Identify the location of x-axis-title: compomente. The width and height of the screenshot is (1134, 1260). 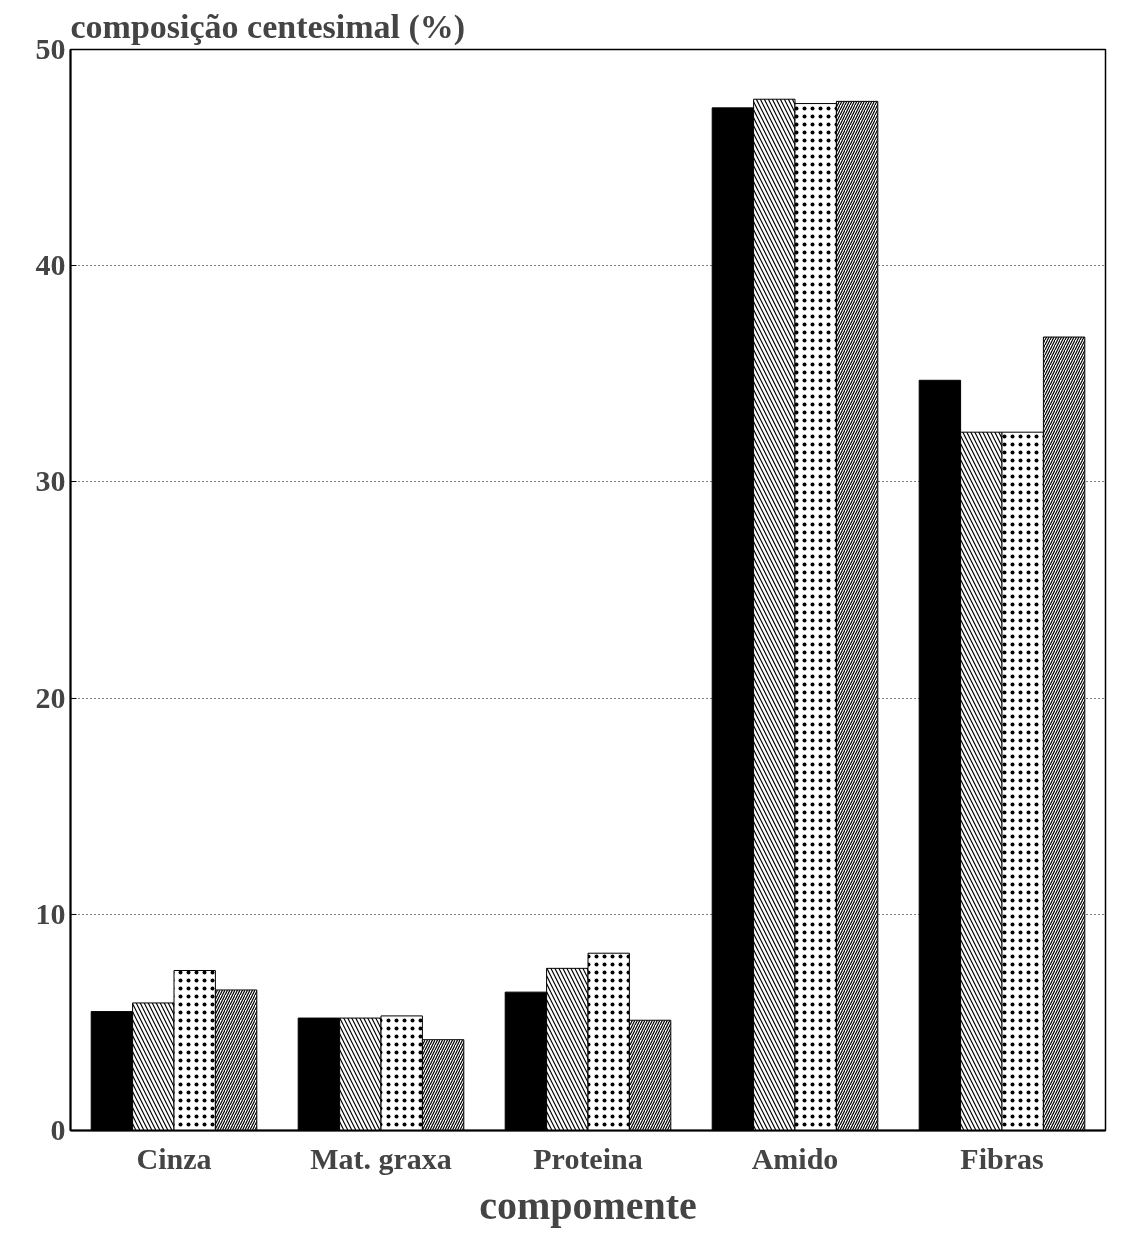
(588, 1205).